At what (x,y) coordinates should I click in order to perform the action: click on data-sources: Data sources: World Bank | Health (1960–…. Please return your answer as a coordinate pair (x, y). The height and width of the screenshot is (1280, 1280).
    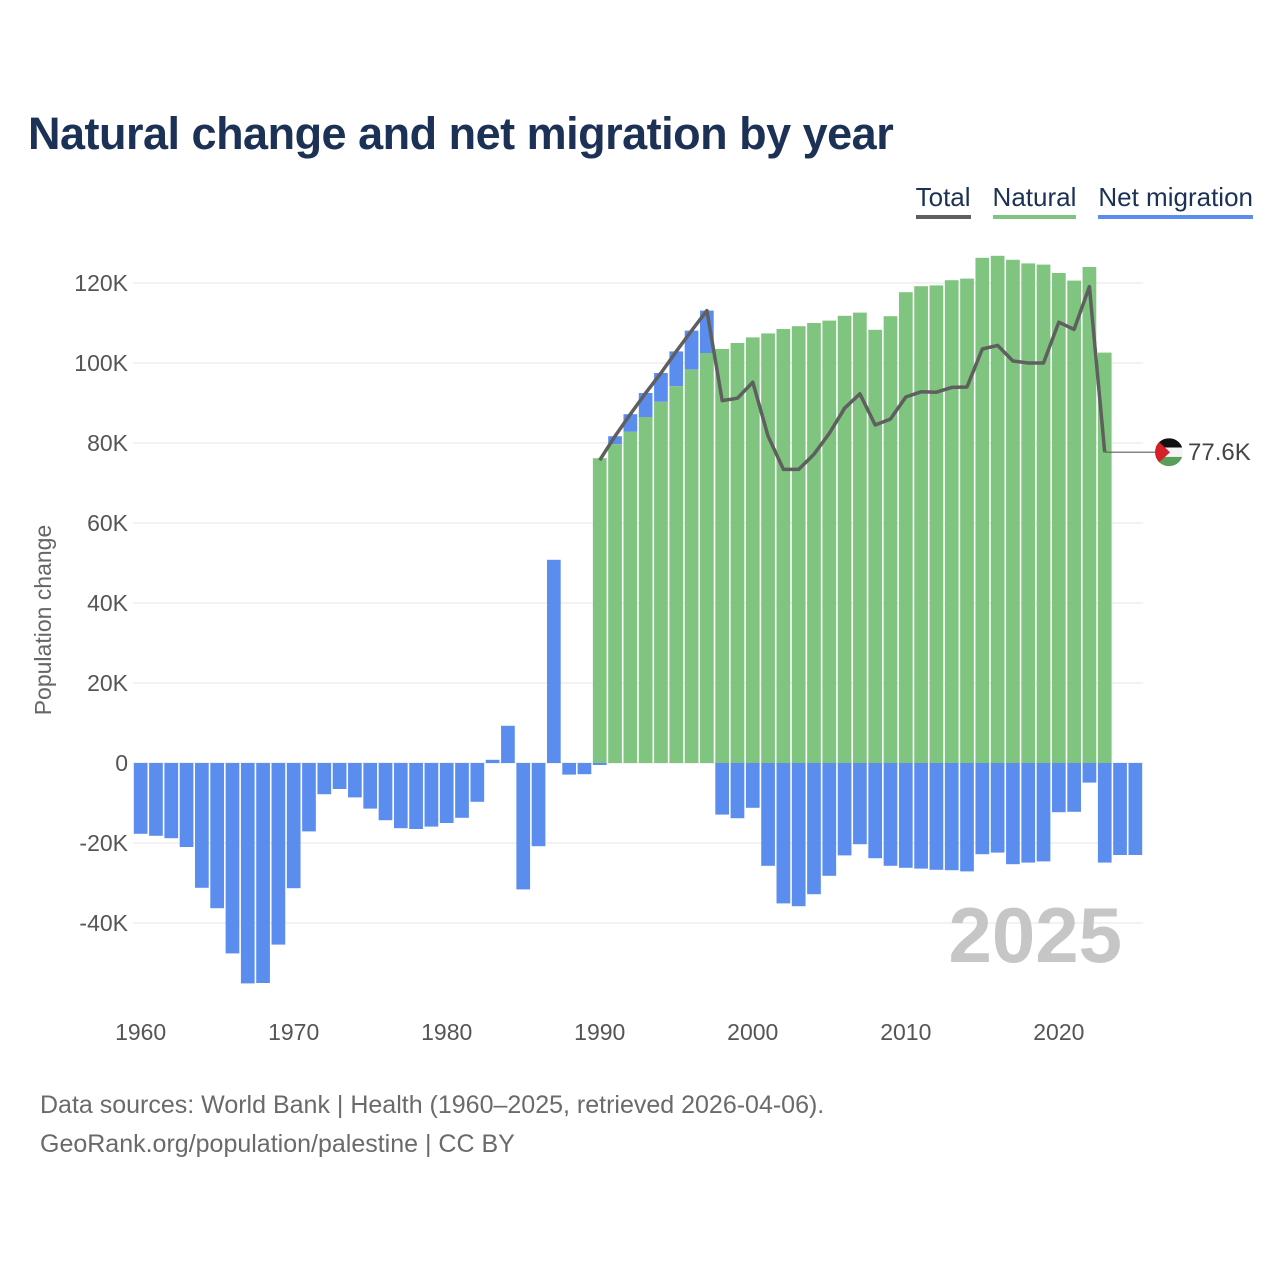
    Looking at the image, I should click on (432, 1105).